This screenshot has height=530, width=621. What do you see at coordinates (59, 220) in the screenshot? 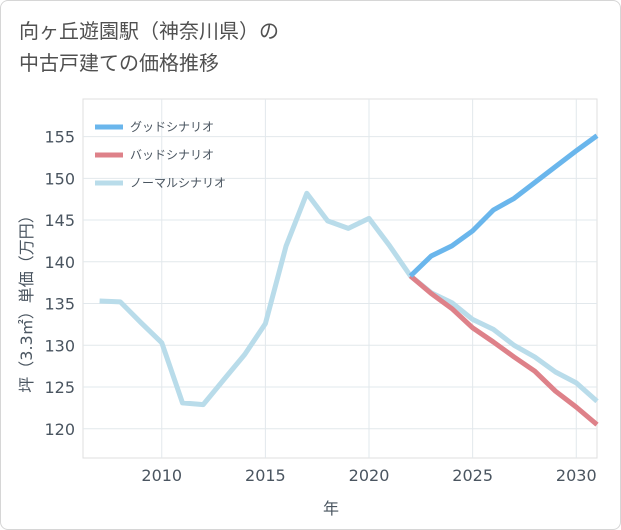
I see `y-tick-label: 145` at bounding box center [59, 220].